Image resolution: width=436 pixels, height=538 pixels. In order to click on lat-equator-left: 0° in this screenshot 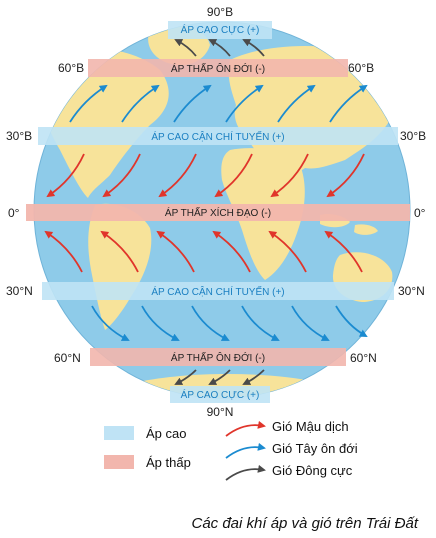, I will do `click(14, 213)`.